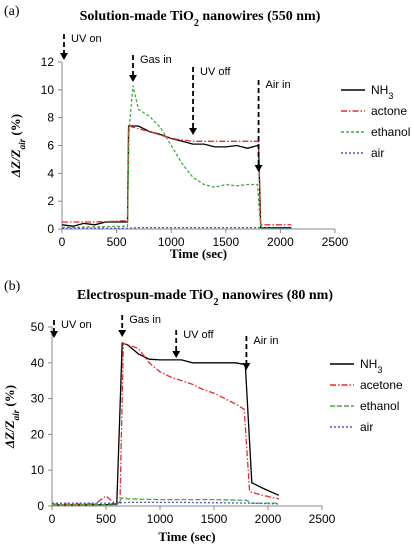 The height and width of the screenshot is (550, 414). Describe the element at coordinates (137, 16) in the screenshot. I see `title-text: Solution-made TiO` at that location.